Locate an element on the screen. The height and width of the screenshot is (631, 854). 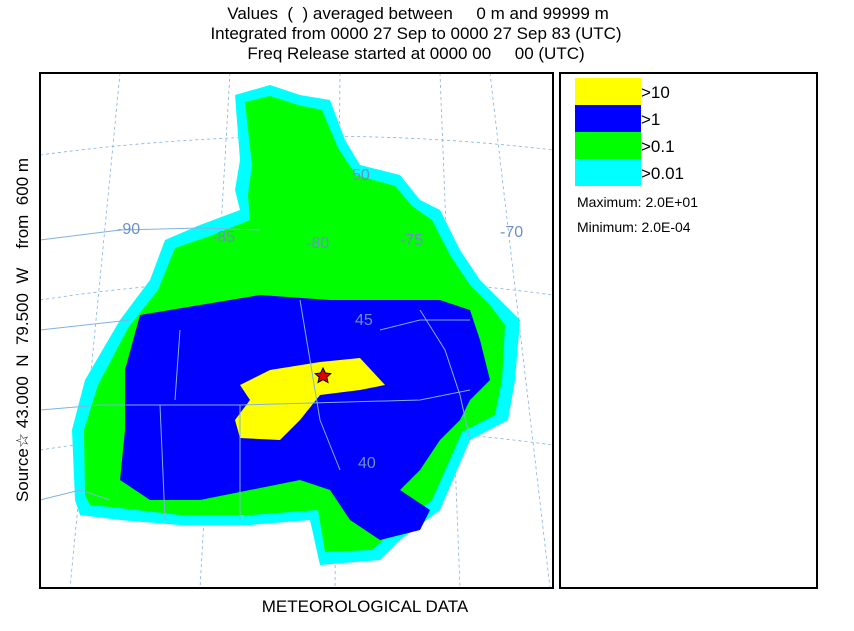
latitude-label: 40 is located at coordinates (367, 463).